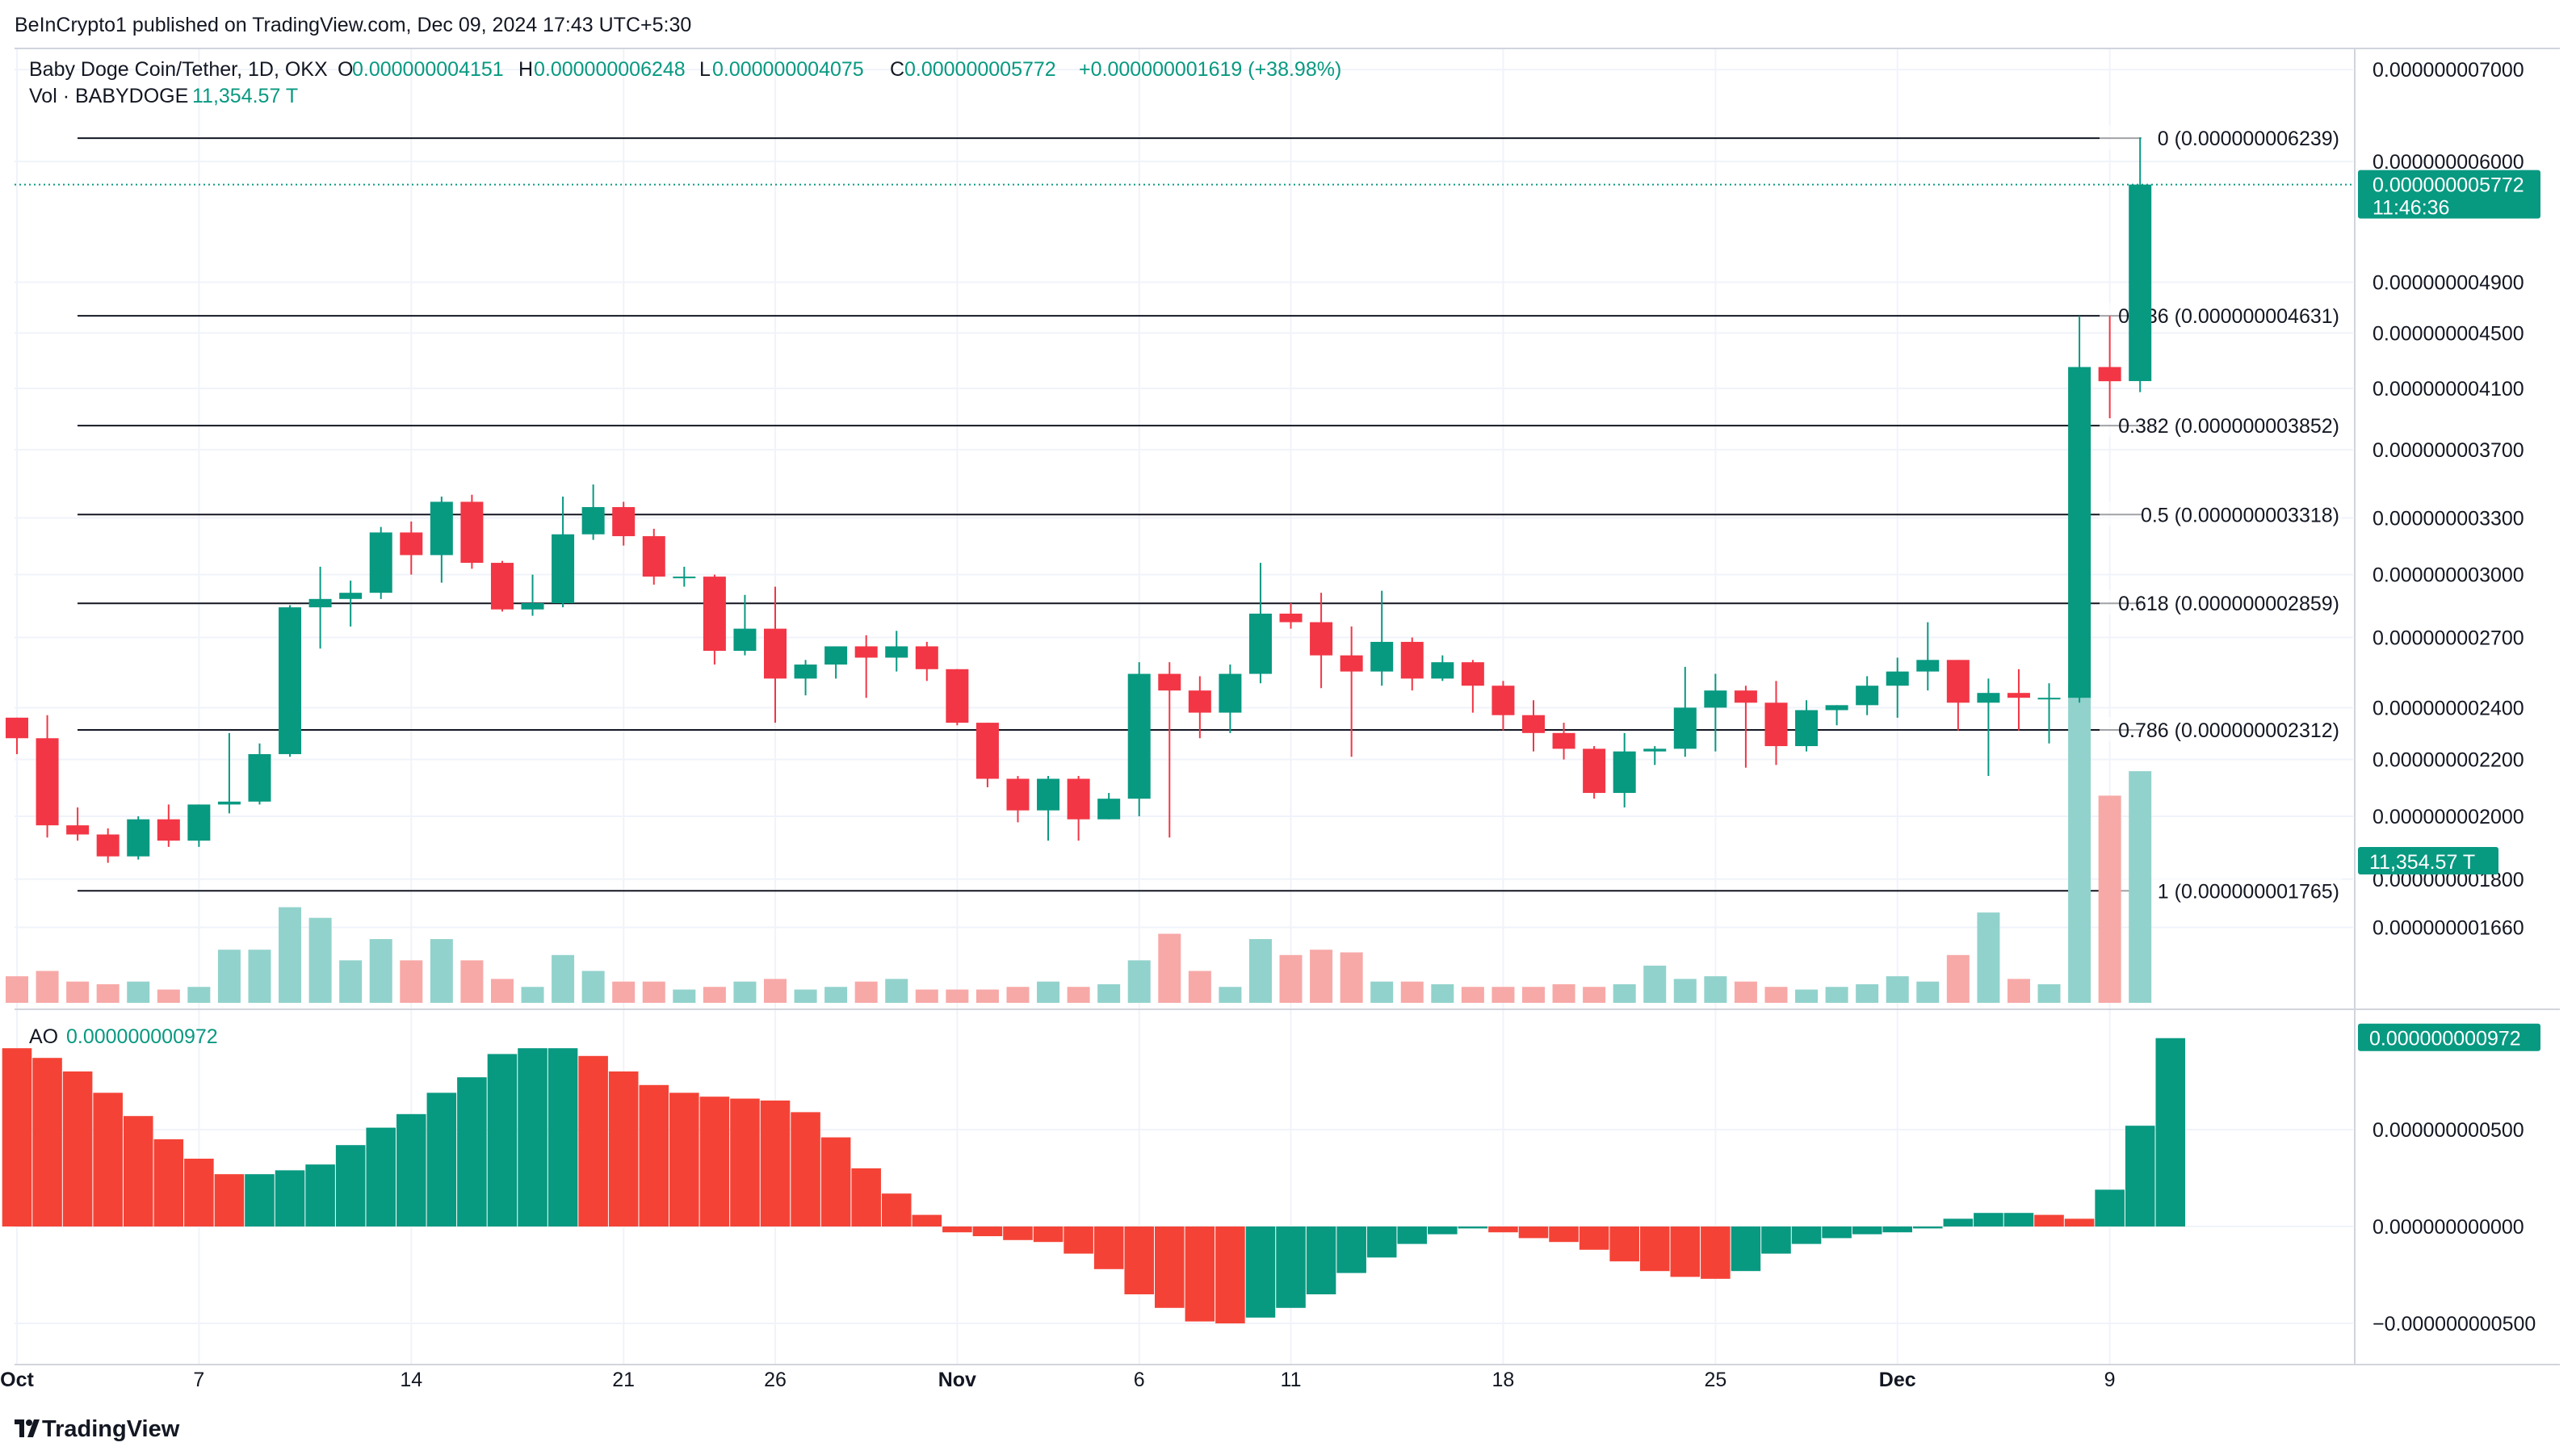 The image size is (2576, 1455). I want to click on brand-name: TradingView, so click(111, 1429).